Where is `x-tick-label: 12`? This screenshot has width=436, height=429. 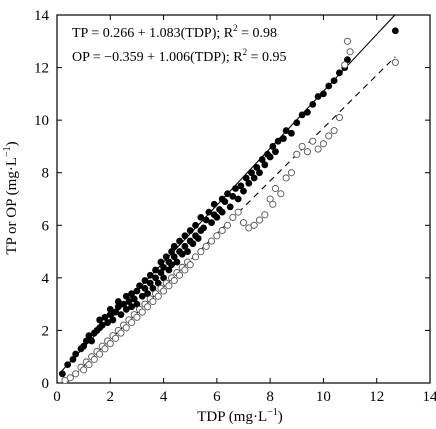 x-tick-label: 12 is located at coordinates (376, 397).